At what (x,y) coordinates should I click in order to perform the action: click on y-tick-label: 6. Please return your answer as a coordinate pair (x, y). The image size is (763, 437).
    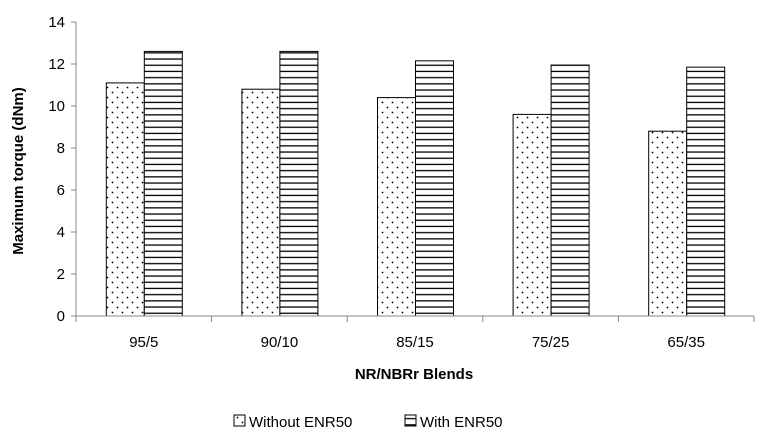
    Looking at the image, I should click on (61, 190).